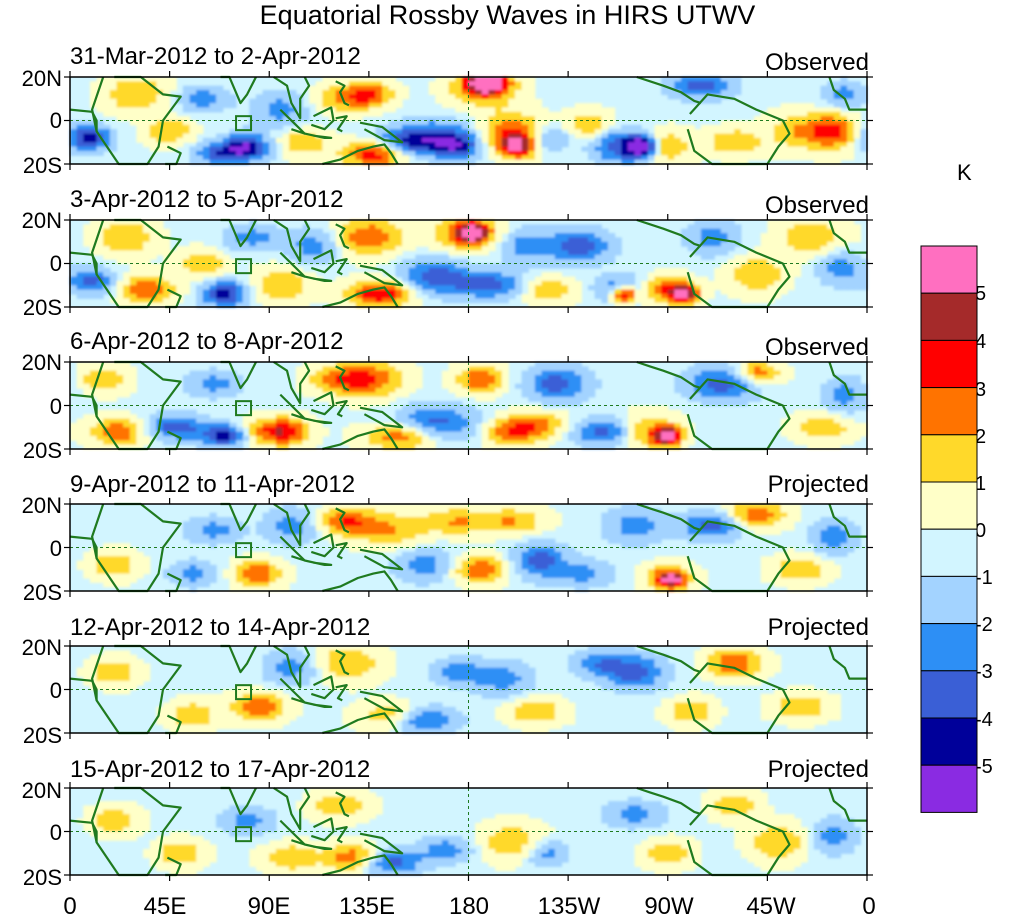 The image size is (1015, 922). Describe the element at coordinates (207, 199) in the screenshot. I see `panel-2-dates: 3-Apr-2012 to 5-Apr-2012` at that location.